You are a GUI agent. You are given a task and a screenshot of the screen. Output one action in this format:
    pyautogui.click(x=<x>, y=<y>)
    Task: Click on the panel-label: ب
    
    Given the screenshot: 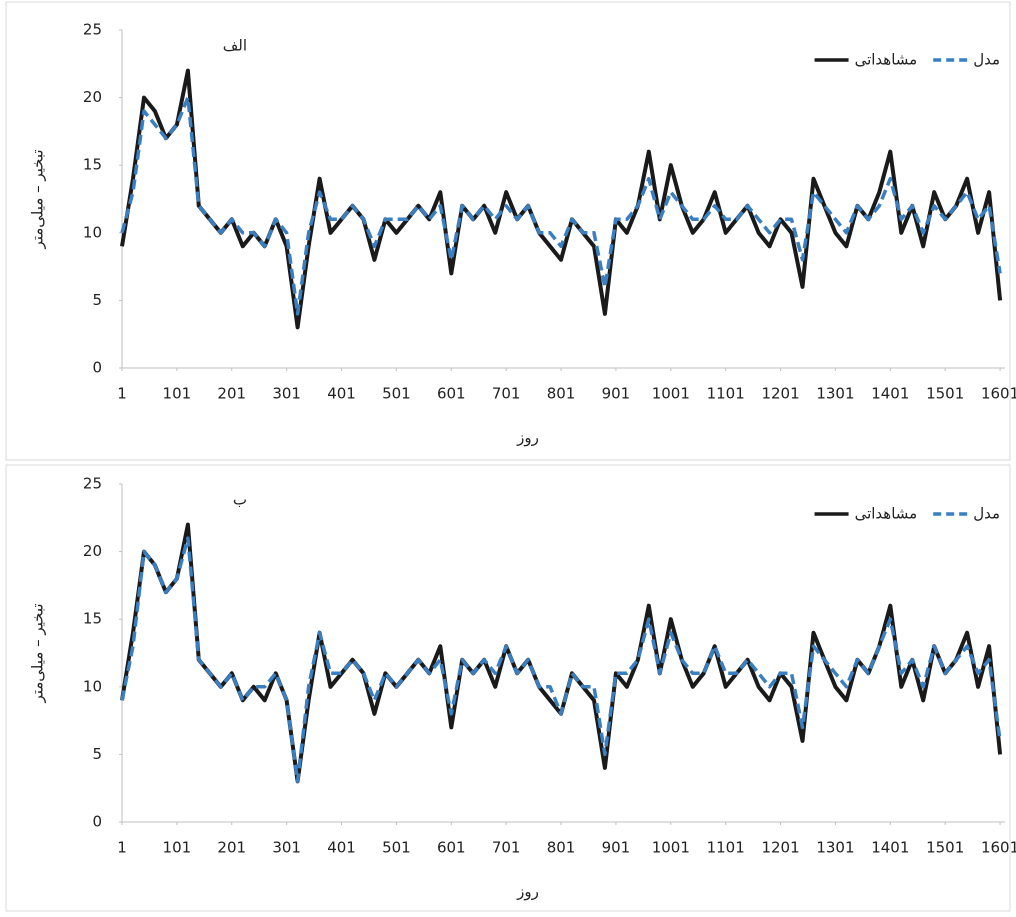 What is the action you would take?
    pyautogui.click(x=240, y=500)
    